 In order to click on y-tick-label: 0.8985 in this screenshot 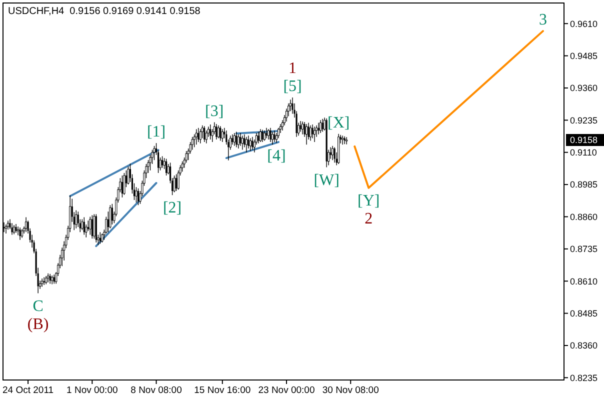, I will do `click(584, 185)`.